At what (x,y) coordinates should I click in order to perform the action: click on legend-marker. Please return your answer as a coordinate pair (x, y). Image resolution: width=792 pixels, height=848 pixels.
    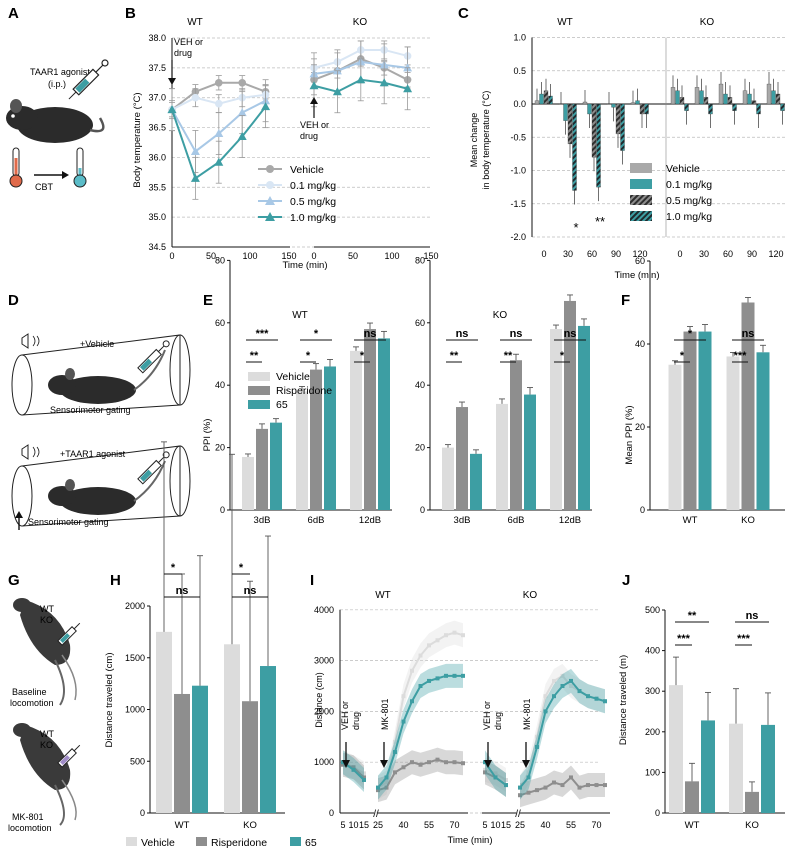
    Looking at the image, I should click on (270, 200).